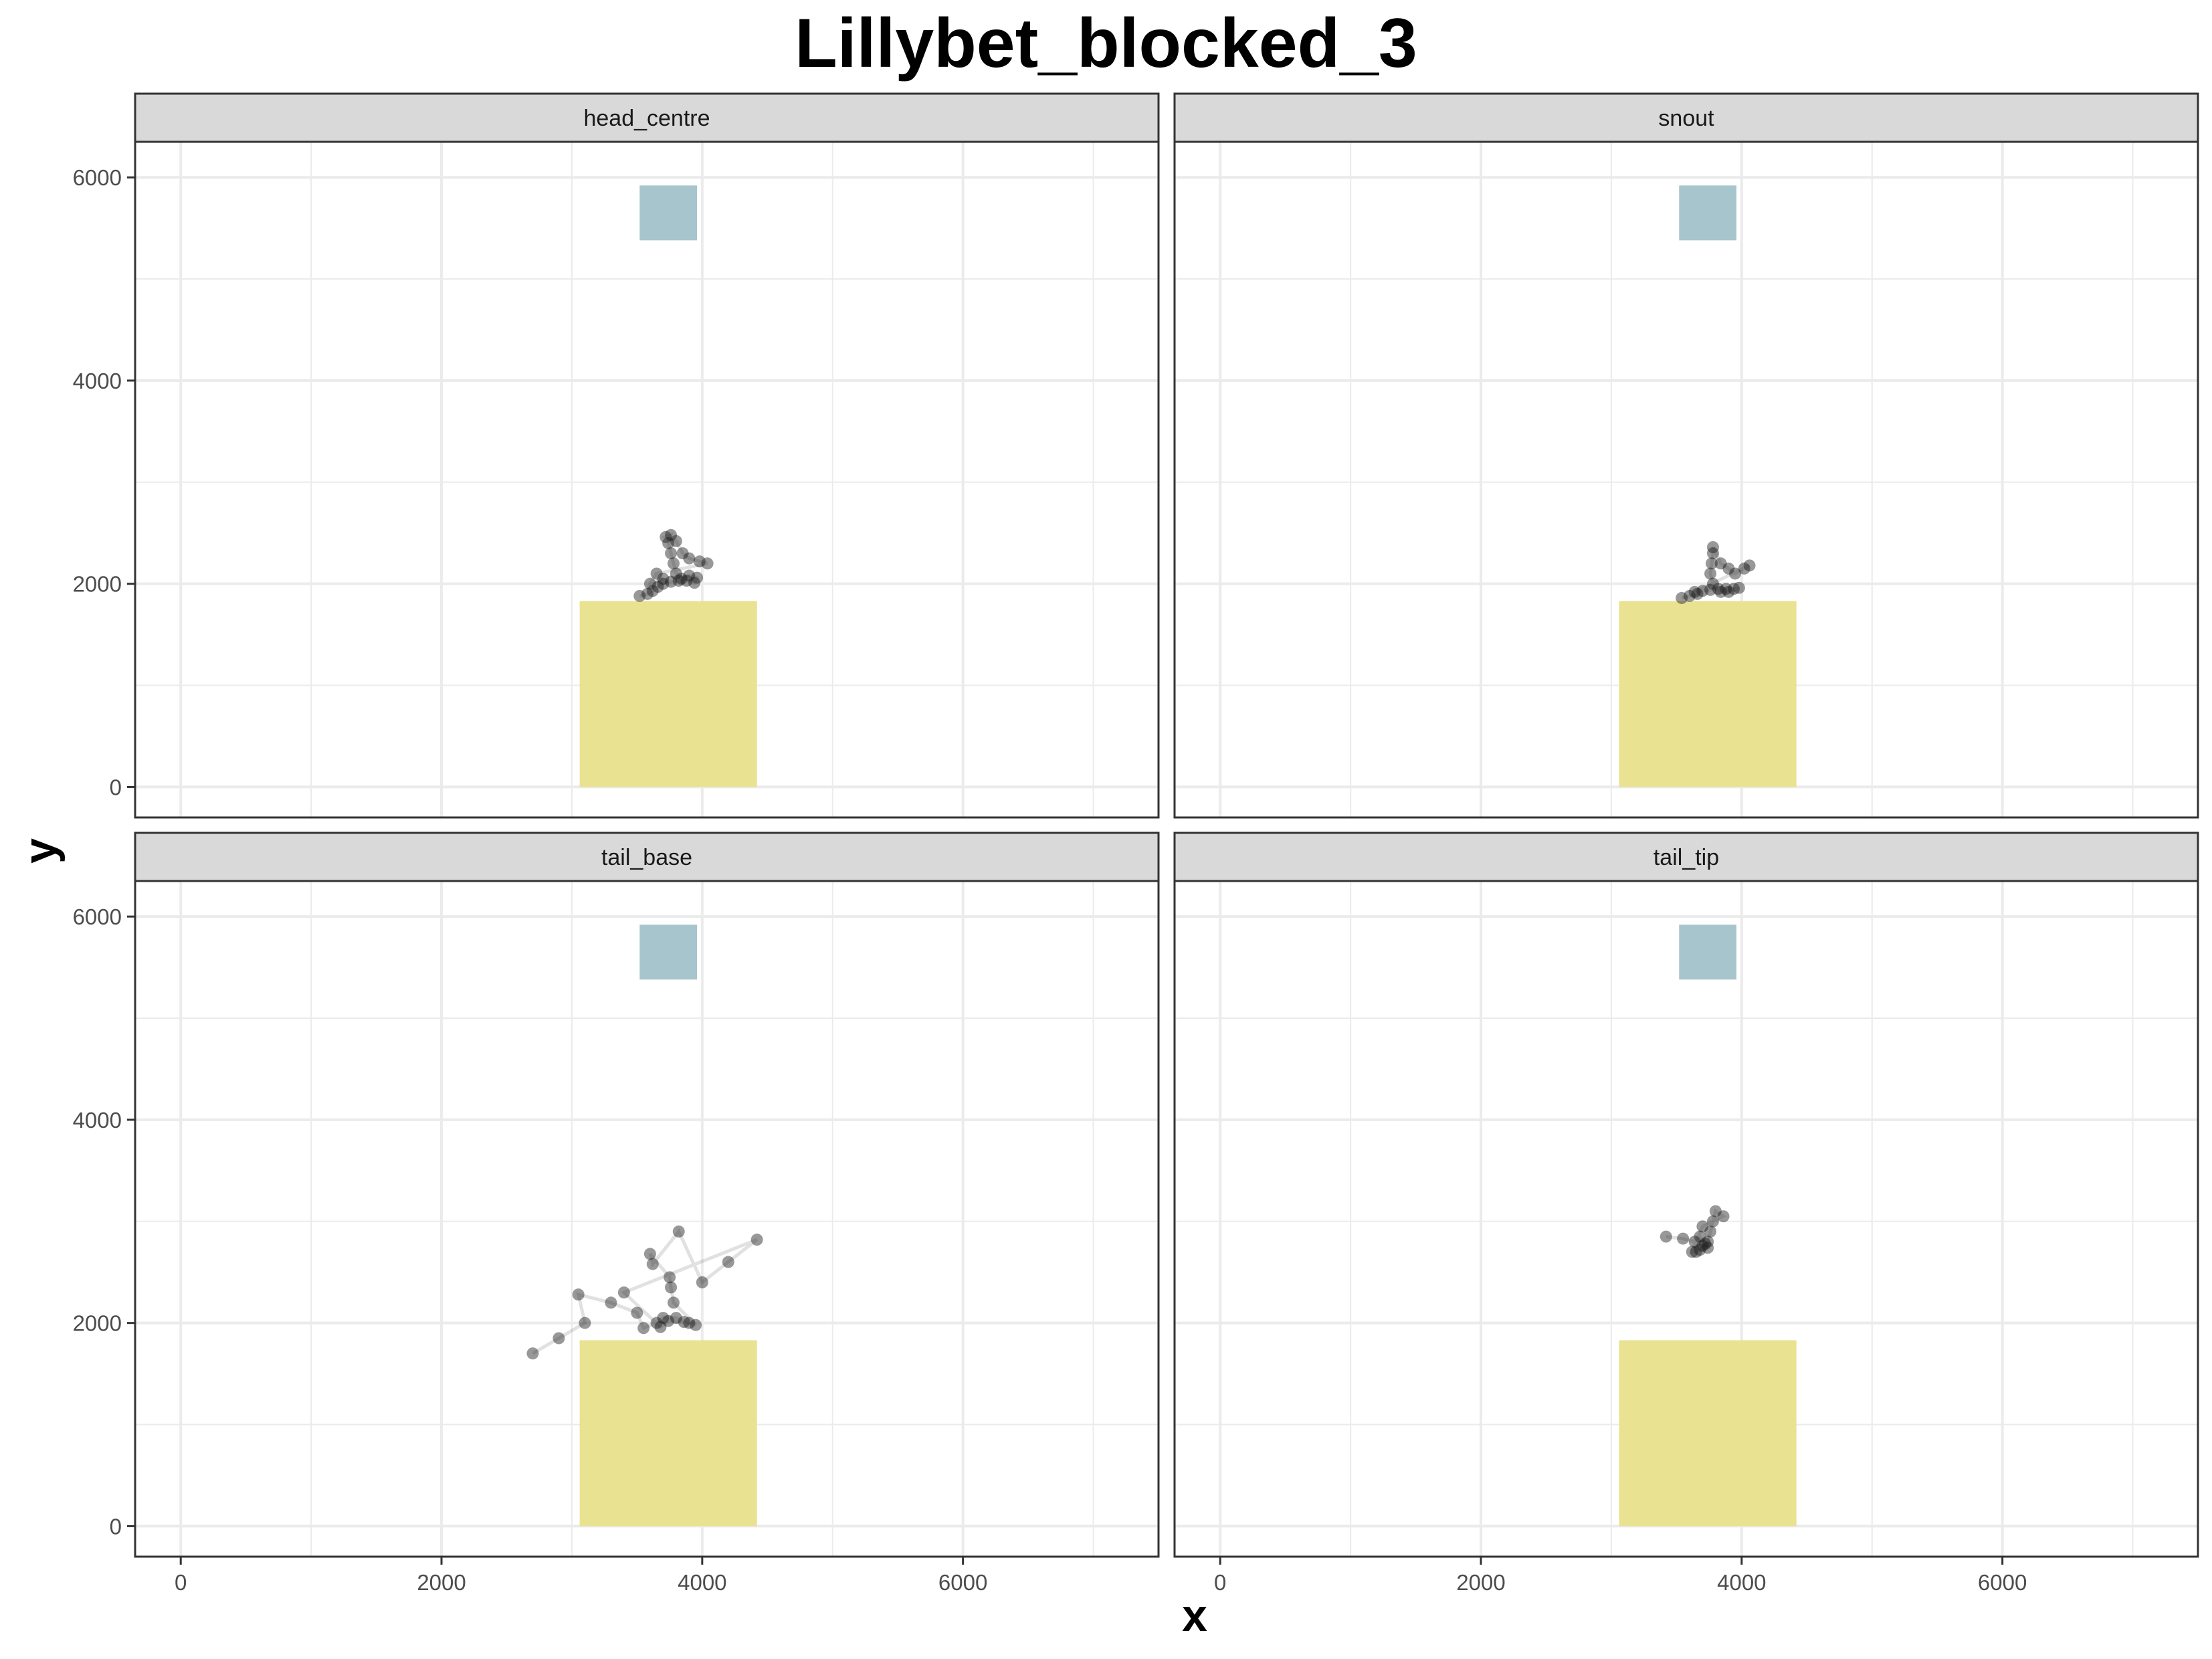 Image resolution: width=2212 pixels, height=1659 pixels. Describe the element at coordinates (116, 787) in the screenshot. I see `y-tick-label: 0` at that location.